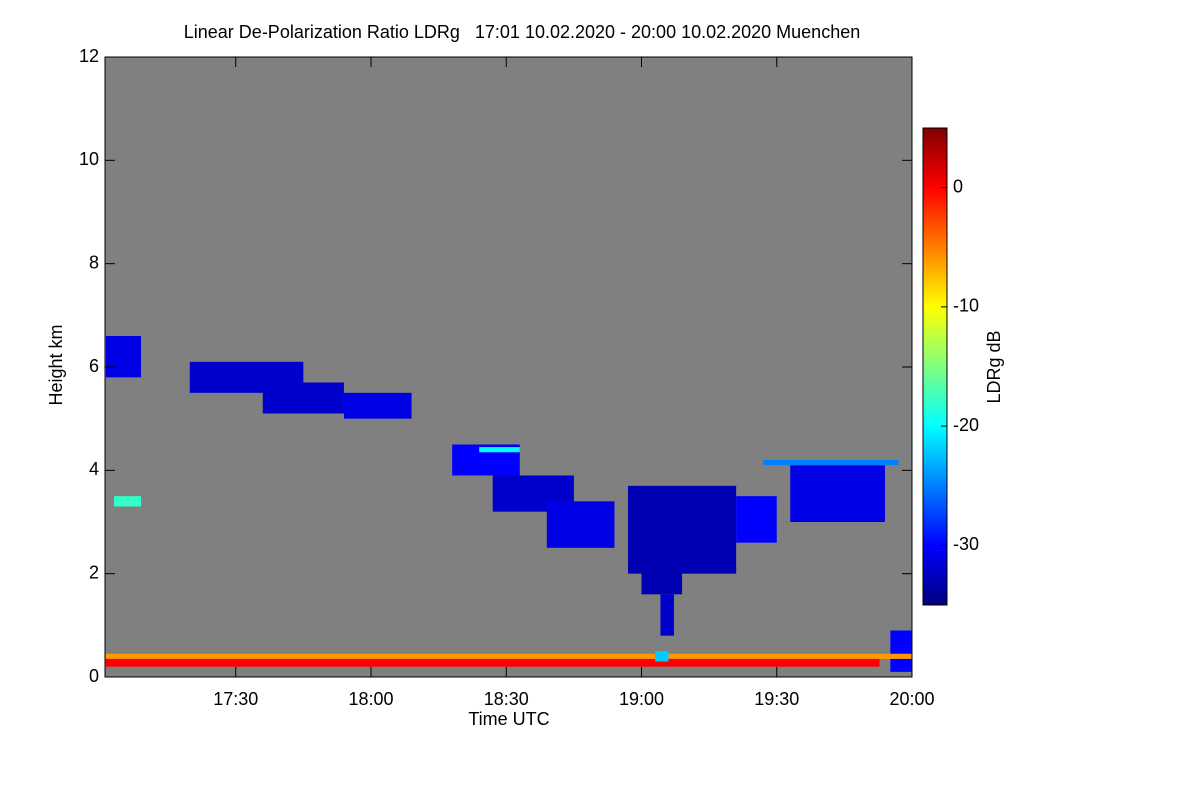 This screenshot has height=800, width=1200. What do you see at coordinates (235, 699) in the screenshot?
I see `x-tick-label: 17:30` at bounding box center [235, 699].